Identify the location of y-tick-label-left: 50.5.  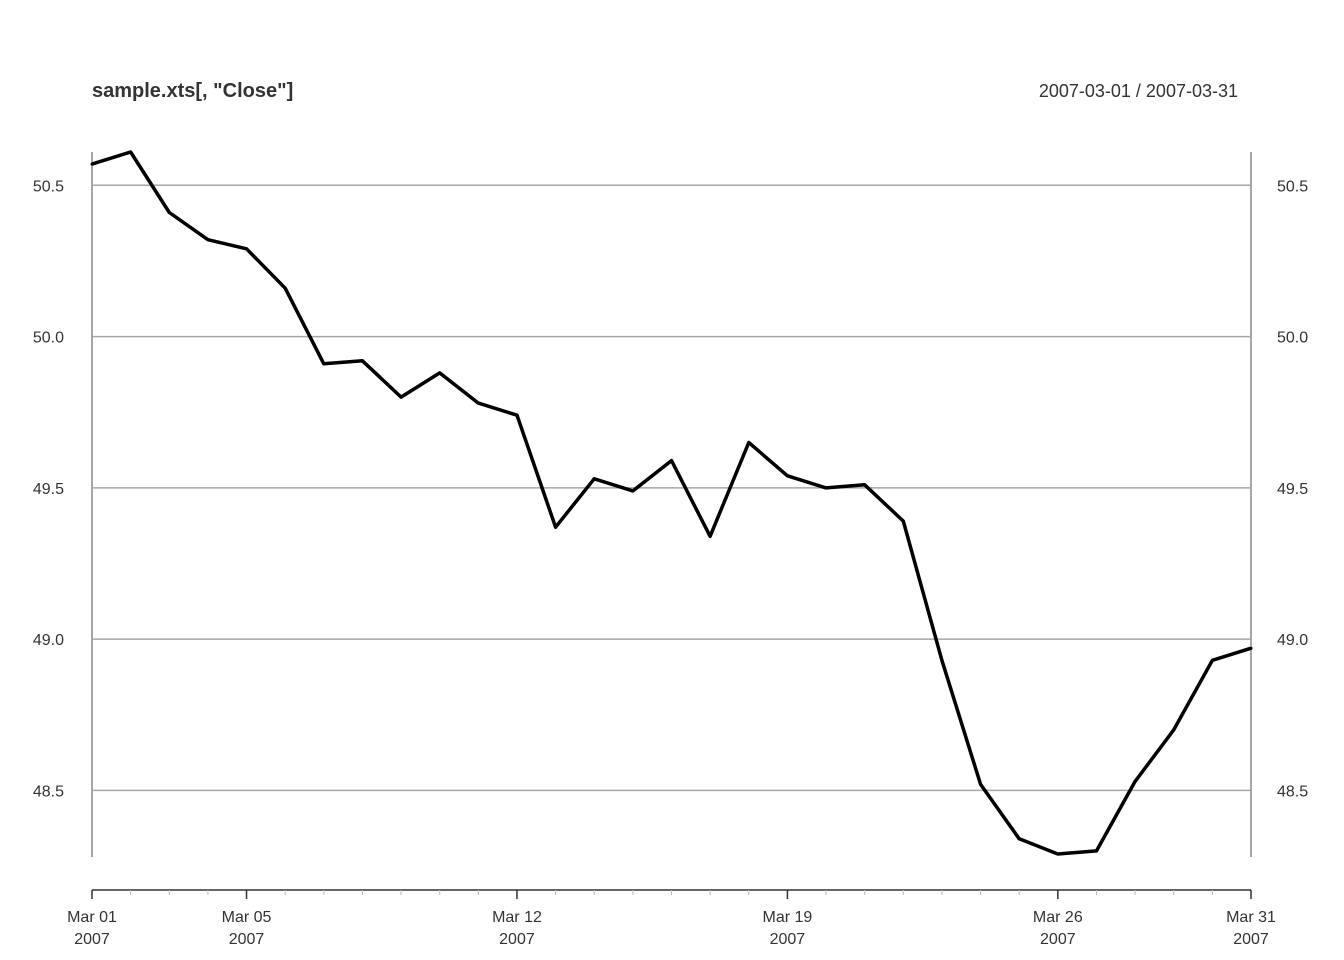
(48, 186).